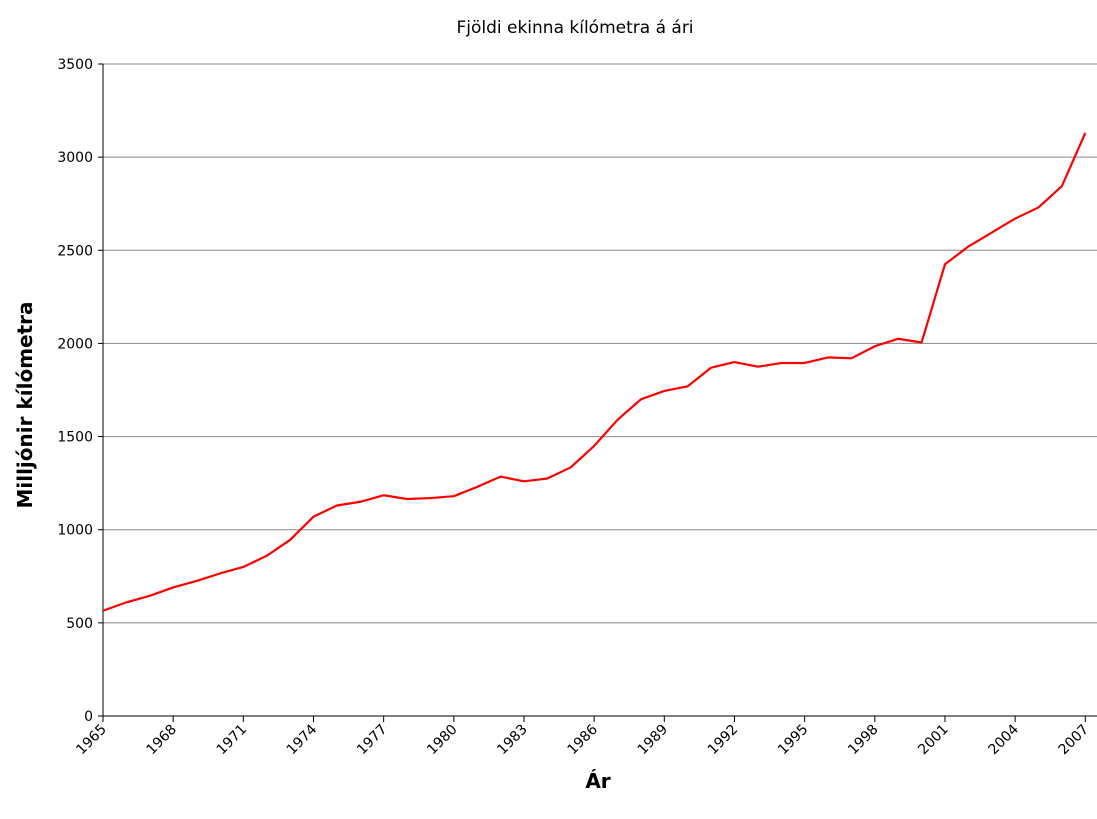  Describe the element at coordinates (653, 740) in the screenshot. I see `x-tick-label: 1989` at that location.